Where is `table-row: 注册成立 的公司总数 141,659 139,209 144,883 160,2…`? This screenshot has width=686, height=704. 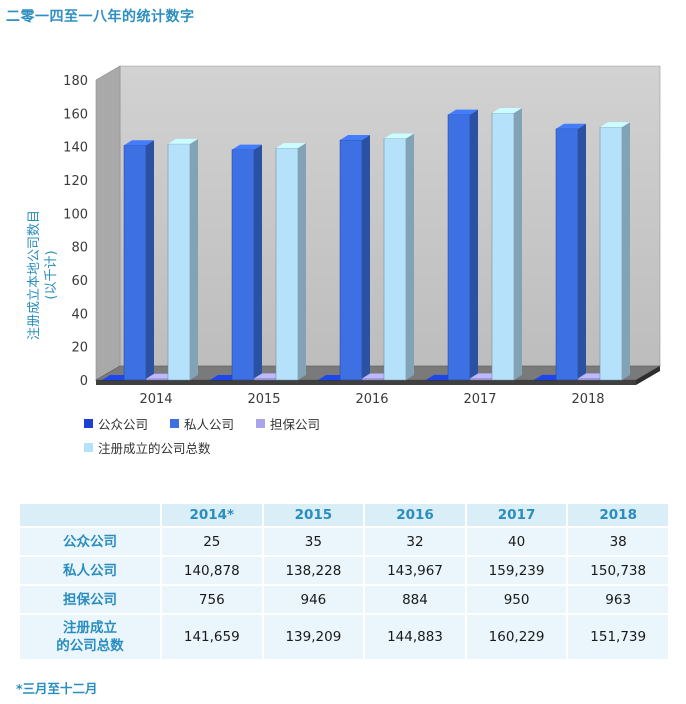 table-row: 注册成立 的公司总数 141,659 139,209 144,883 160,2… is located at coordinates (344, 637).